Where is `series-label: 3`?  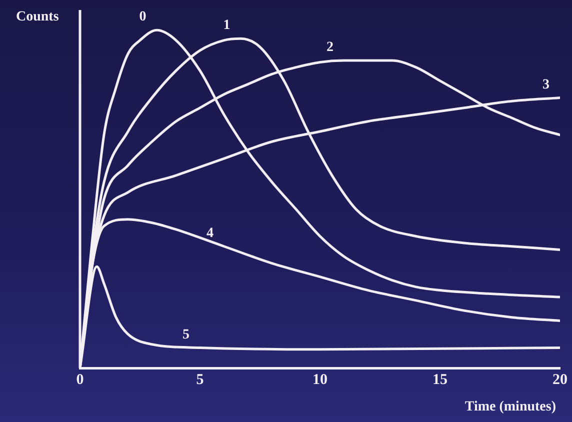 series-label: 3 is located at coordinates (546, 84).